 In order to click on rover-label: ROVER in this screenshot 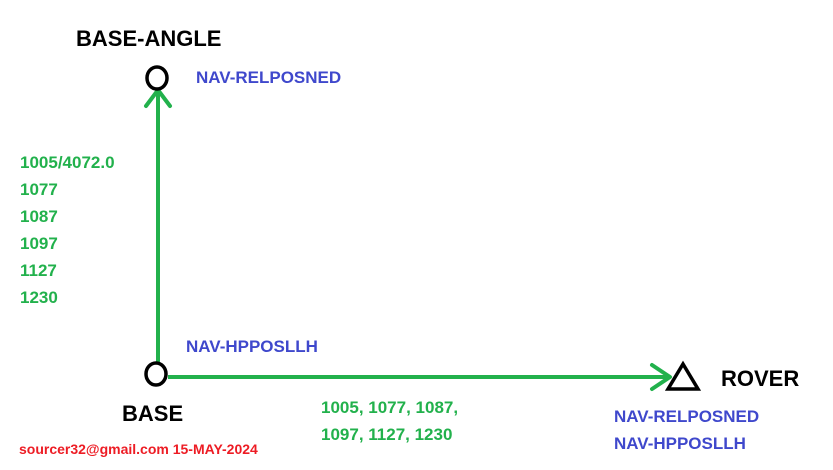, I will do `click(760, 378)`.